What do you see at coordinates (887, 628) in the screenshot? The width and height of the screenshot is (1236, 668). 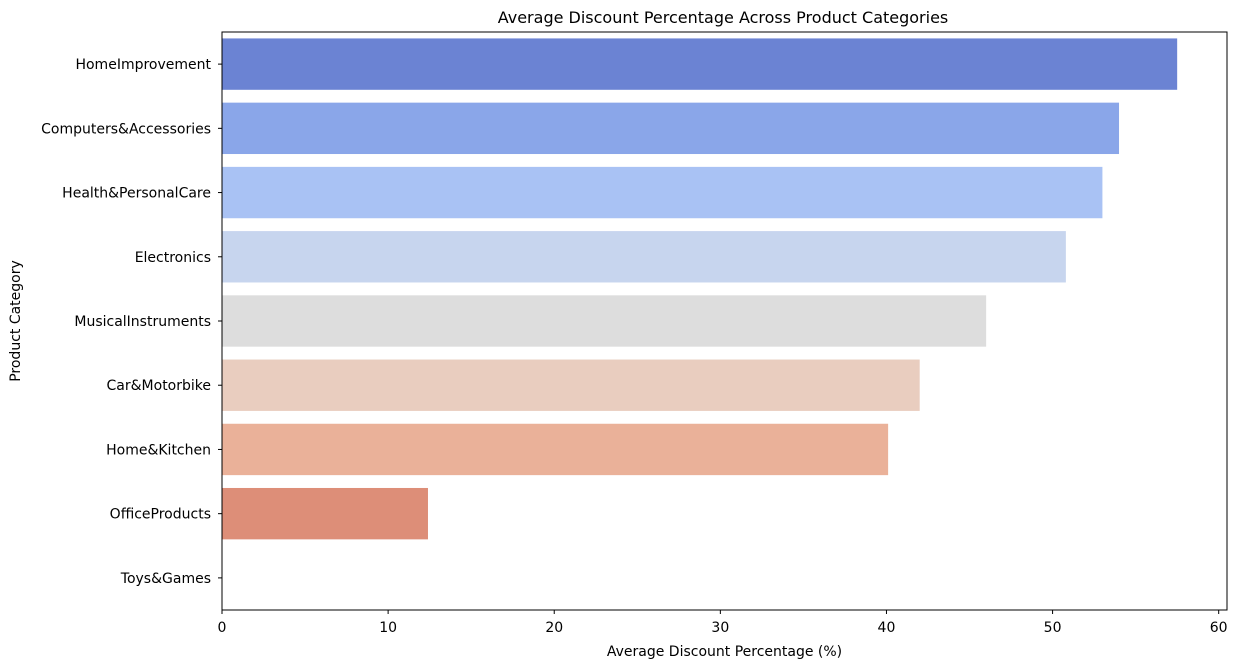 I see `x-tick-label: 40` at bounding box center [887, 628].